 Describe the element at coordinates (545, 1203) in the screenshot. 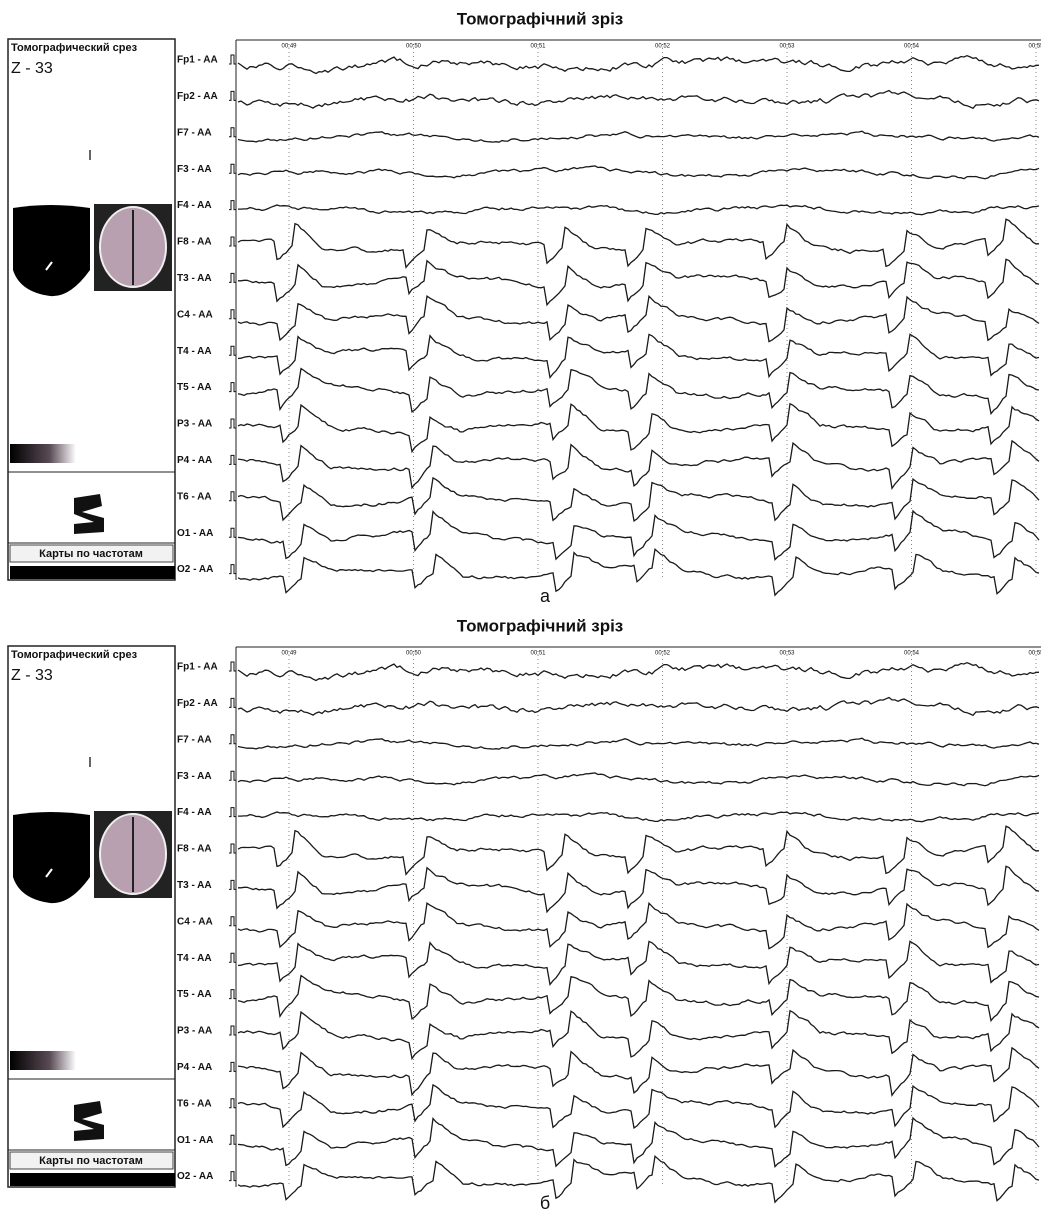

I see `panel-caption: б` at that location.